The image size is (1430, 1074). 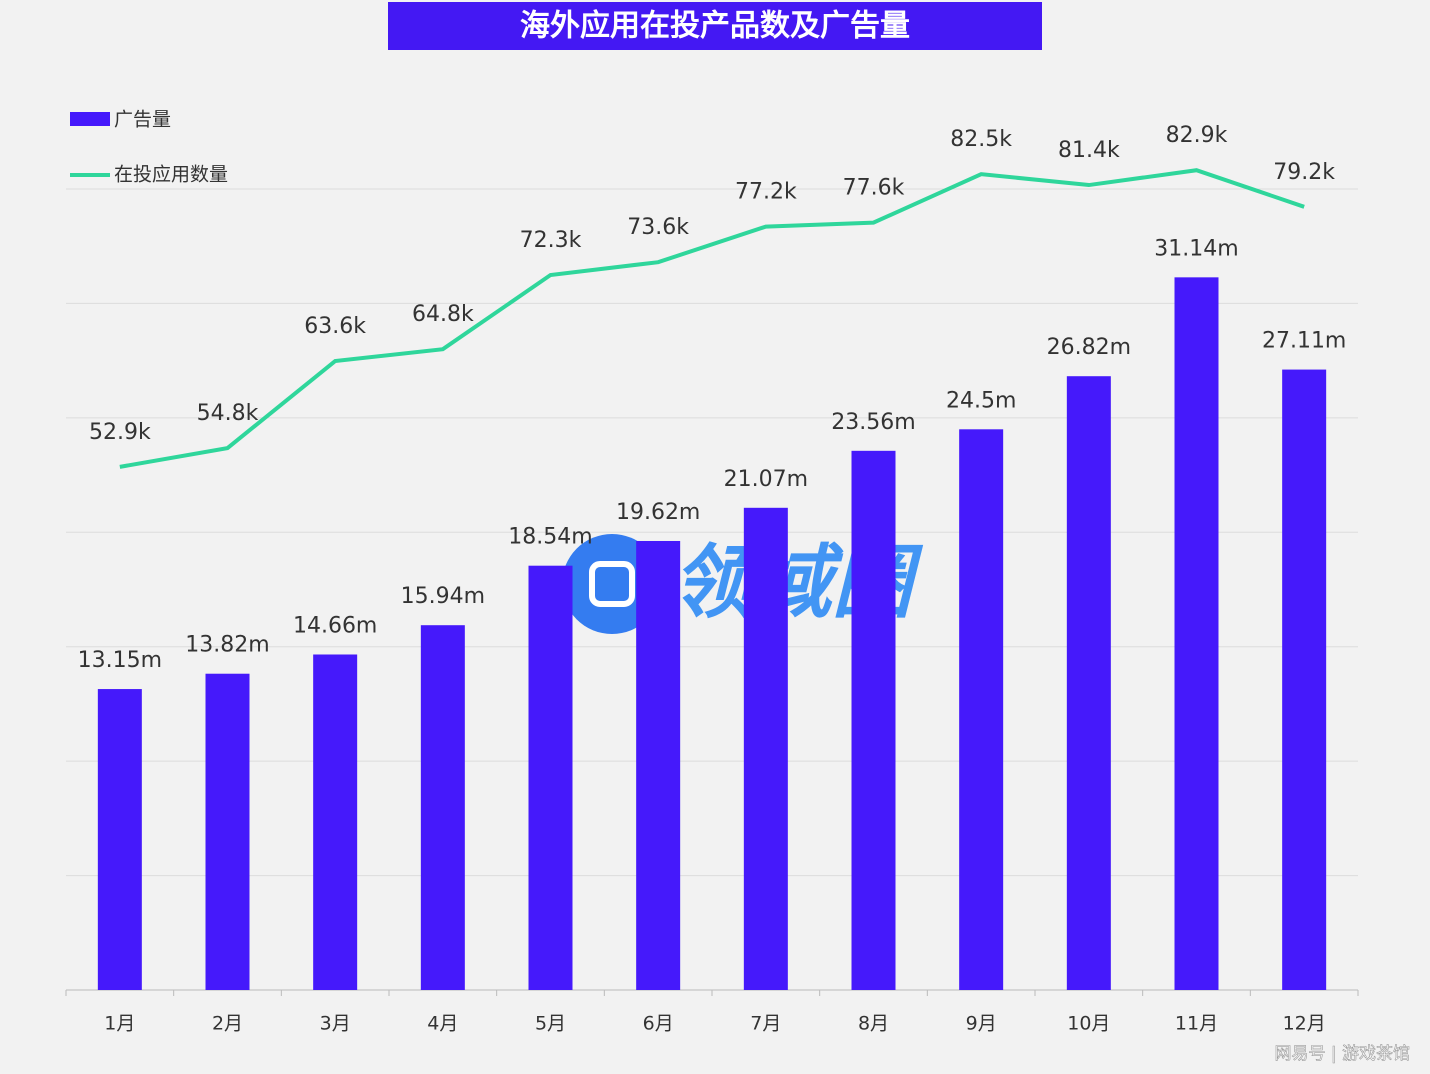 I want to click on line-label: 64.8k, so click(x=443, y=314).